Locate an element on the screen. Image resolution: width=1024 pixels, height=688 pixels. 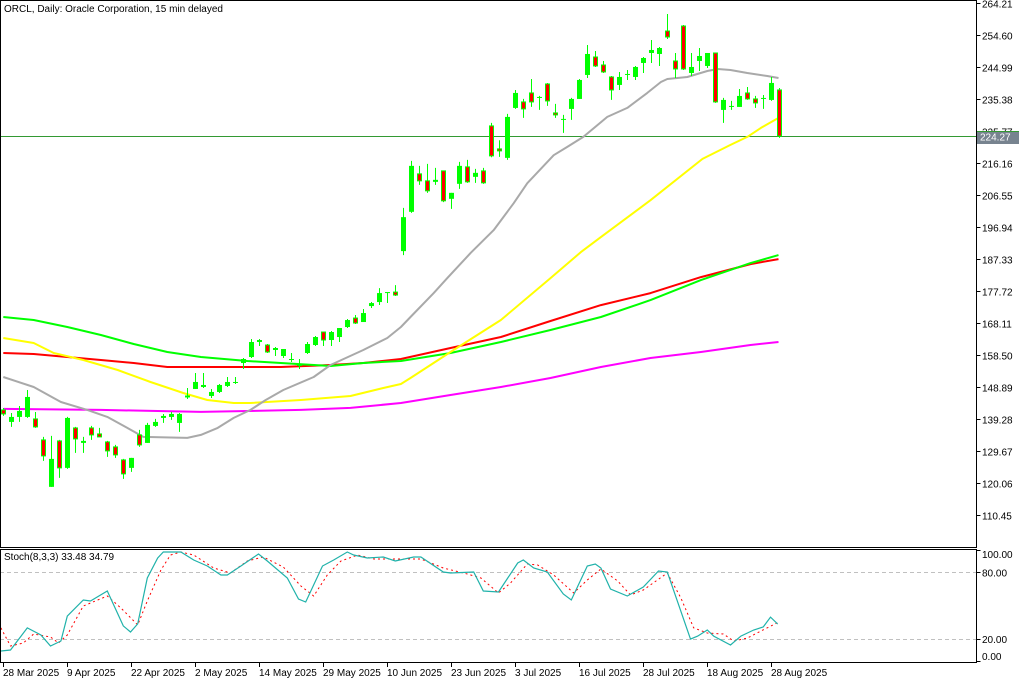
price-tick-label: 254.60 is located at coordinates (997, 37).